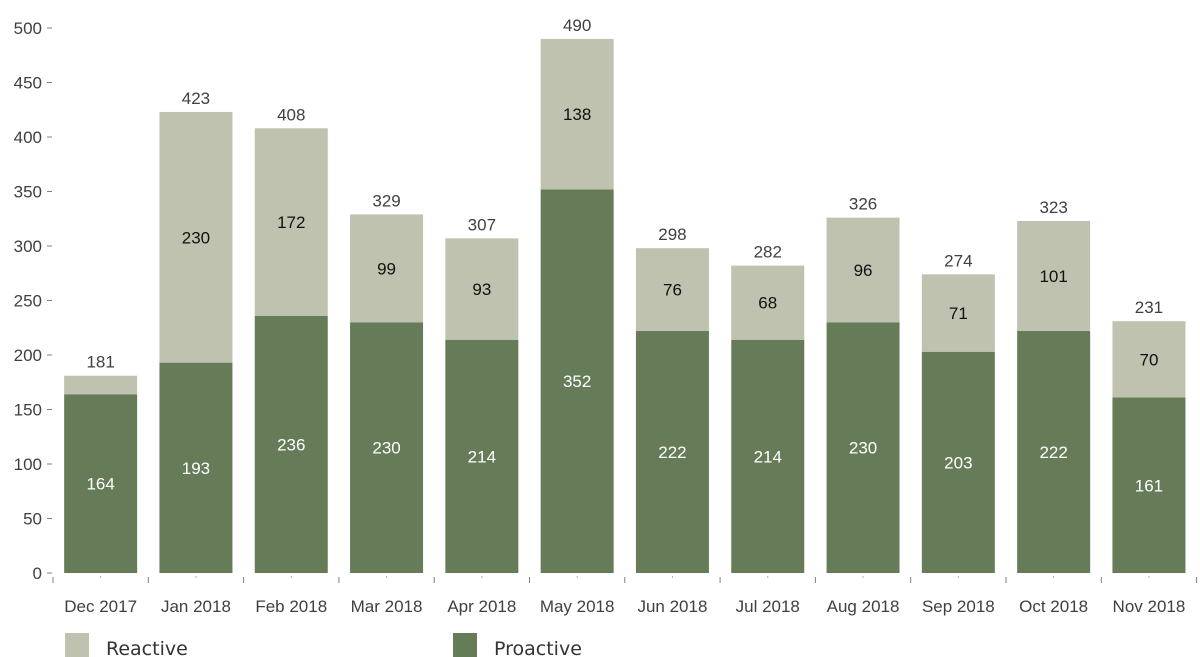 The image size is (1200, 657). I want to click on bar-total-label: 274, so click(958, 260).